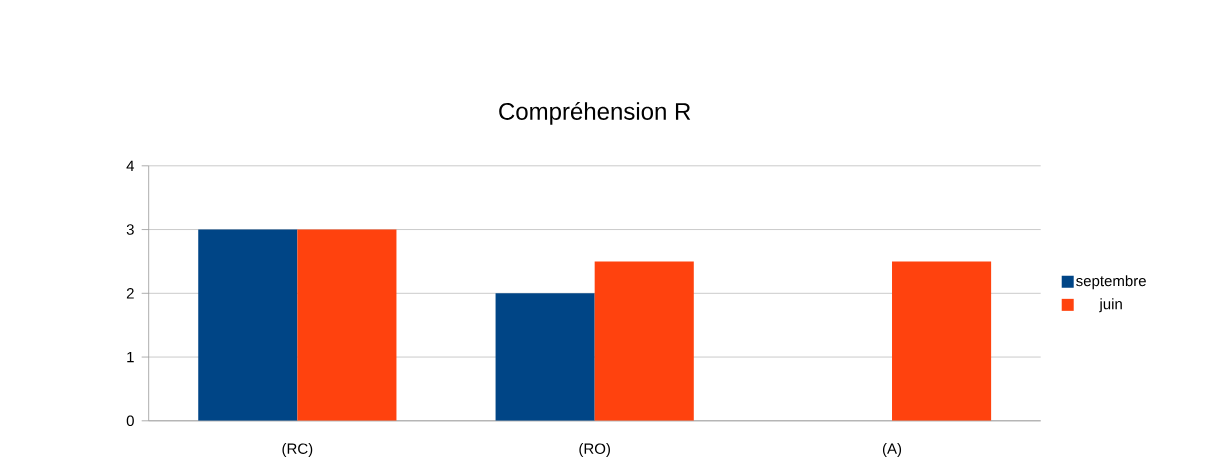 The height and width of the screenshot is (475, 1208). What do you see at coordinates (297, 449) in the screenshot?
I see `x-tick-label: (RC)` at bounding box center [297, 449].